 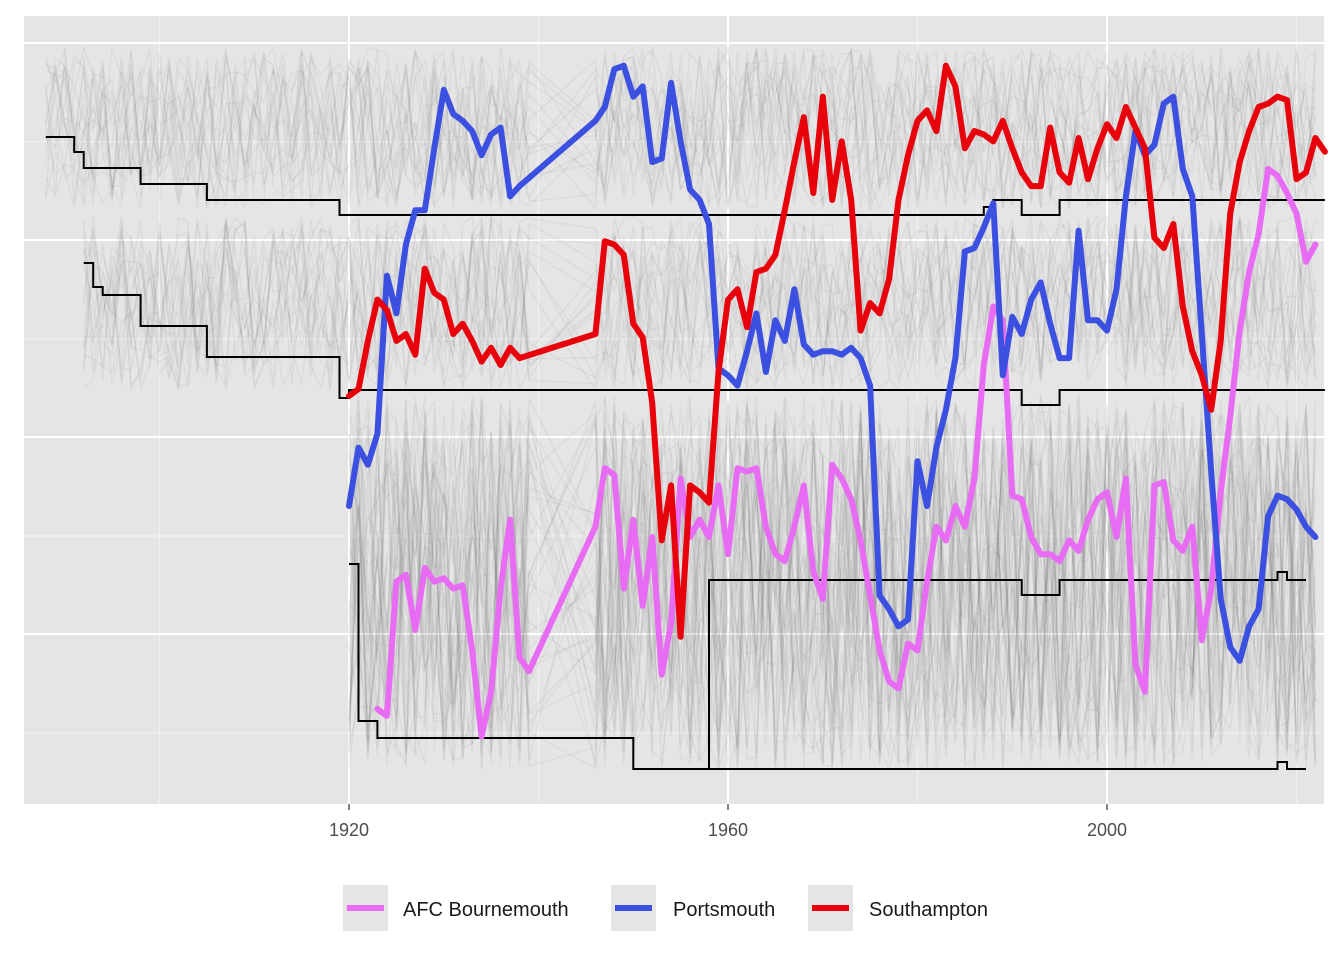 I want to click on x-tick-label: 2000, so click(x=1107, y=830).